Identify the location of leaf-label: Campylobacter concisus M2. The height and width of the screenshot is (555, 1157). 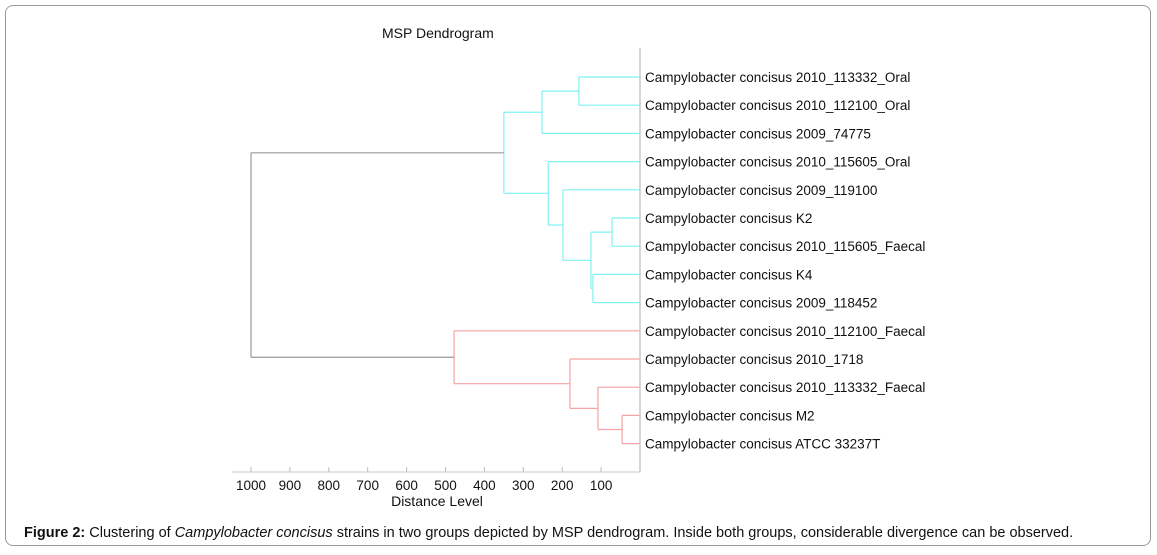
(730, 415).